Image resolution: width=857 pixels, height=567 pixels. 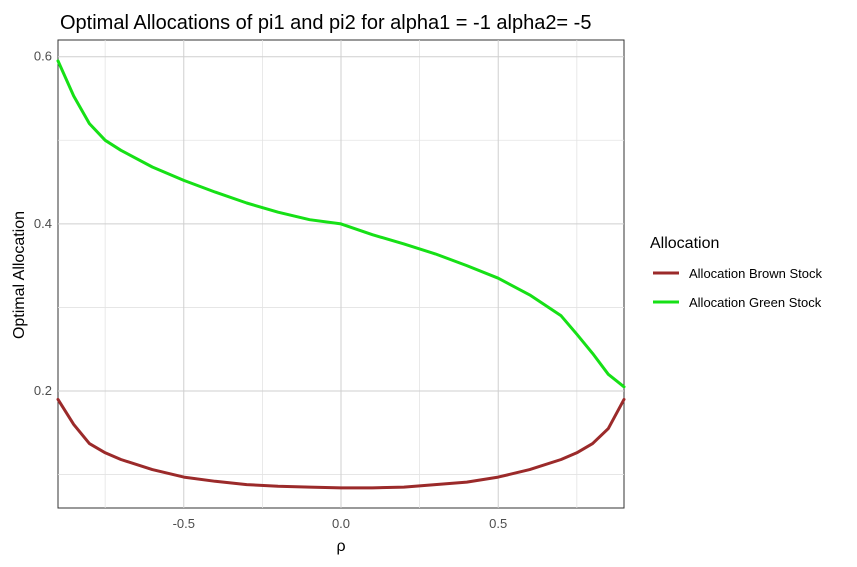 What do you see at coordinates (340, 546) in the screenshot?
I see `x-axis-label: ρ` at bounding box center [340, 546].